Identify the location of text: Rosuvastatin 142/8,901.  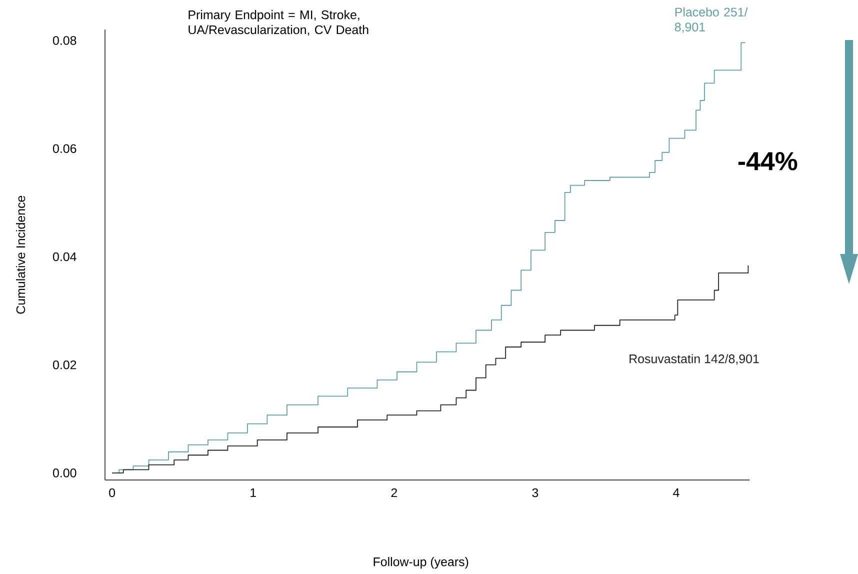
(694, 359).